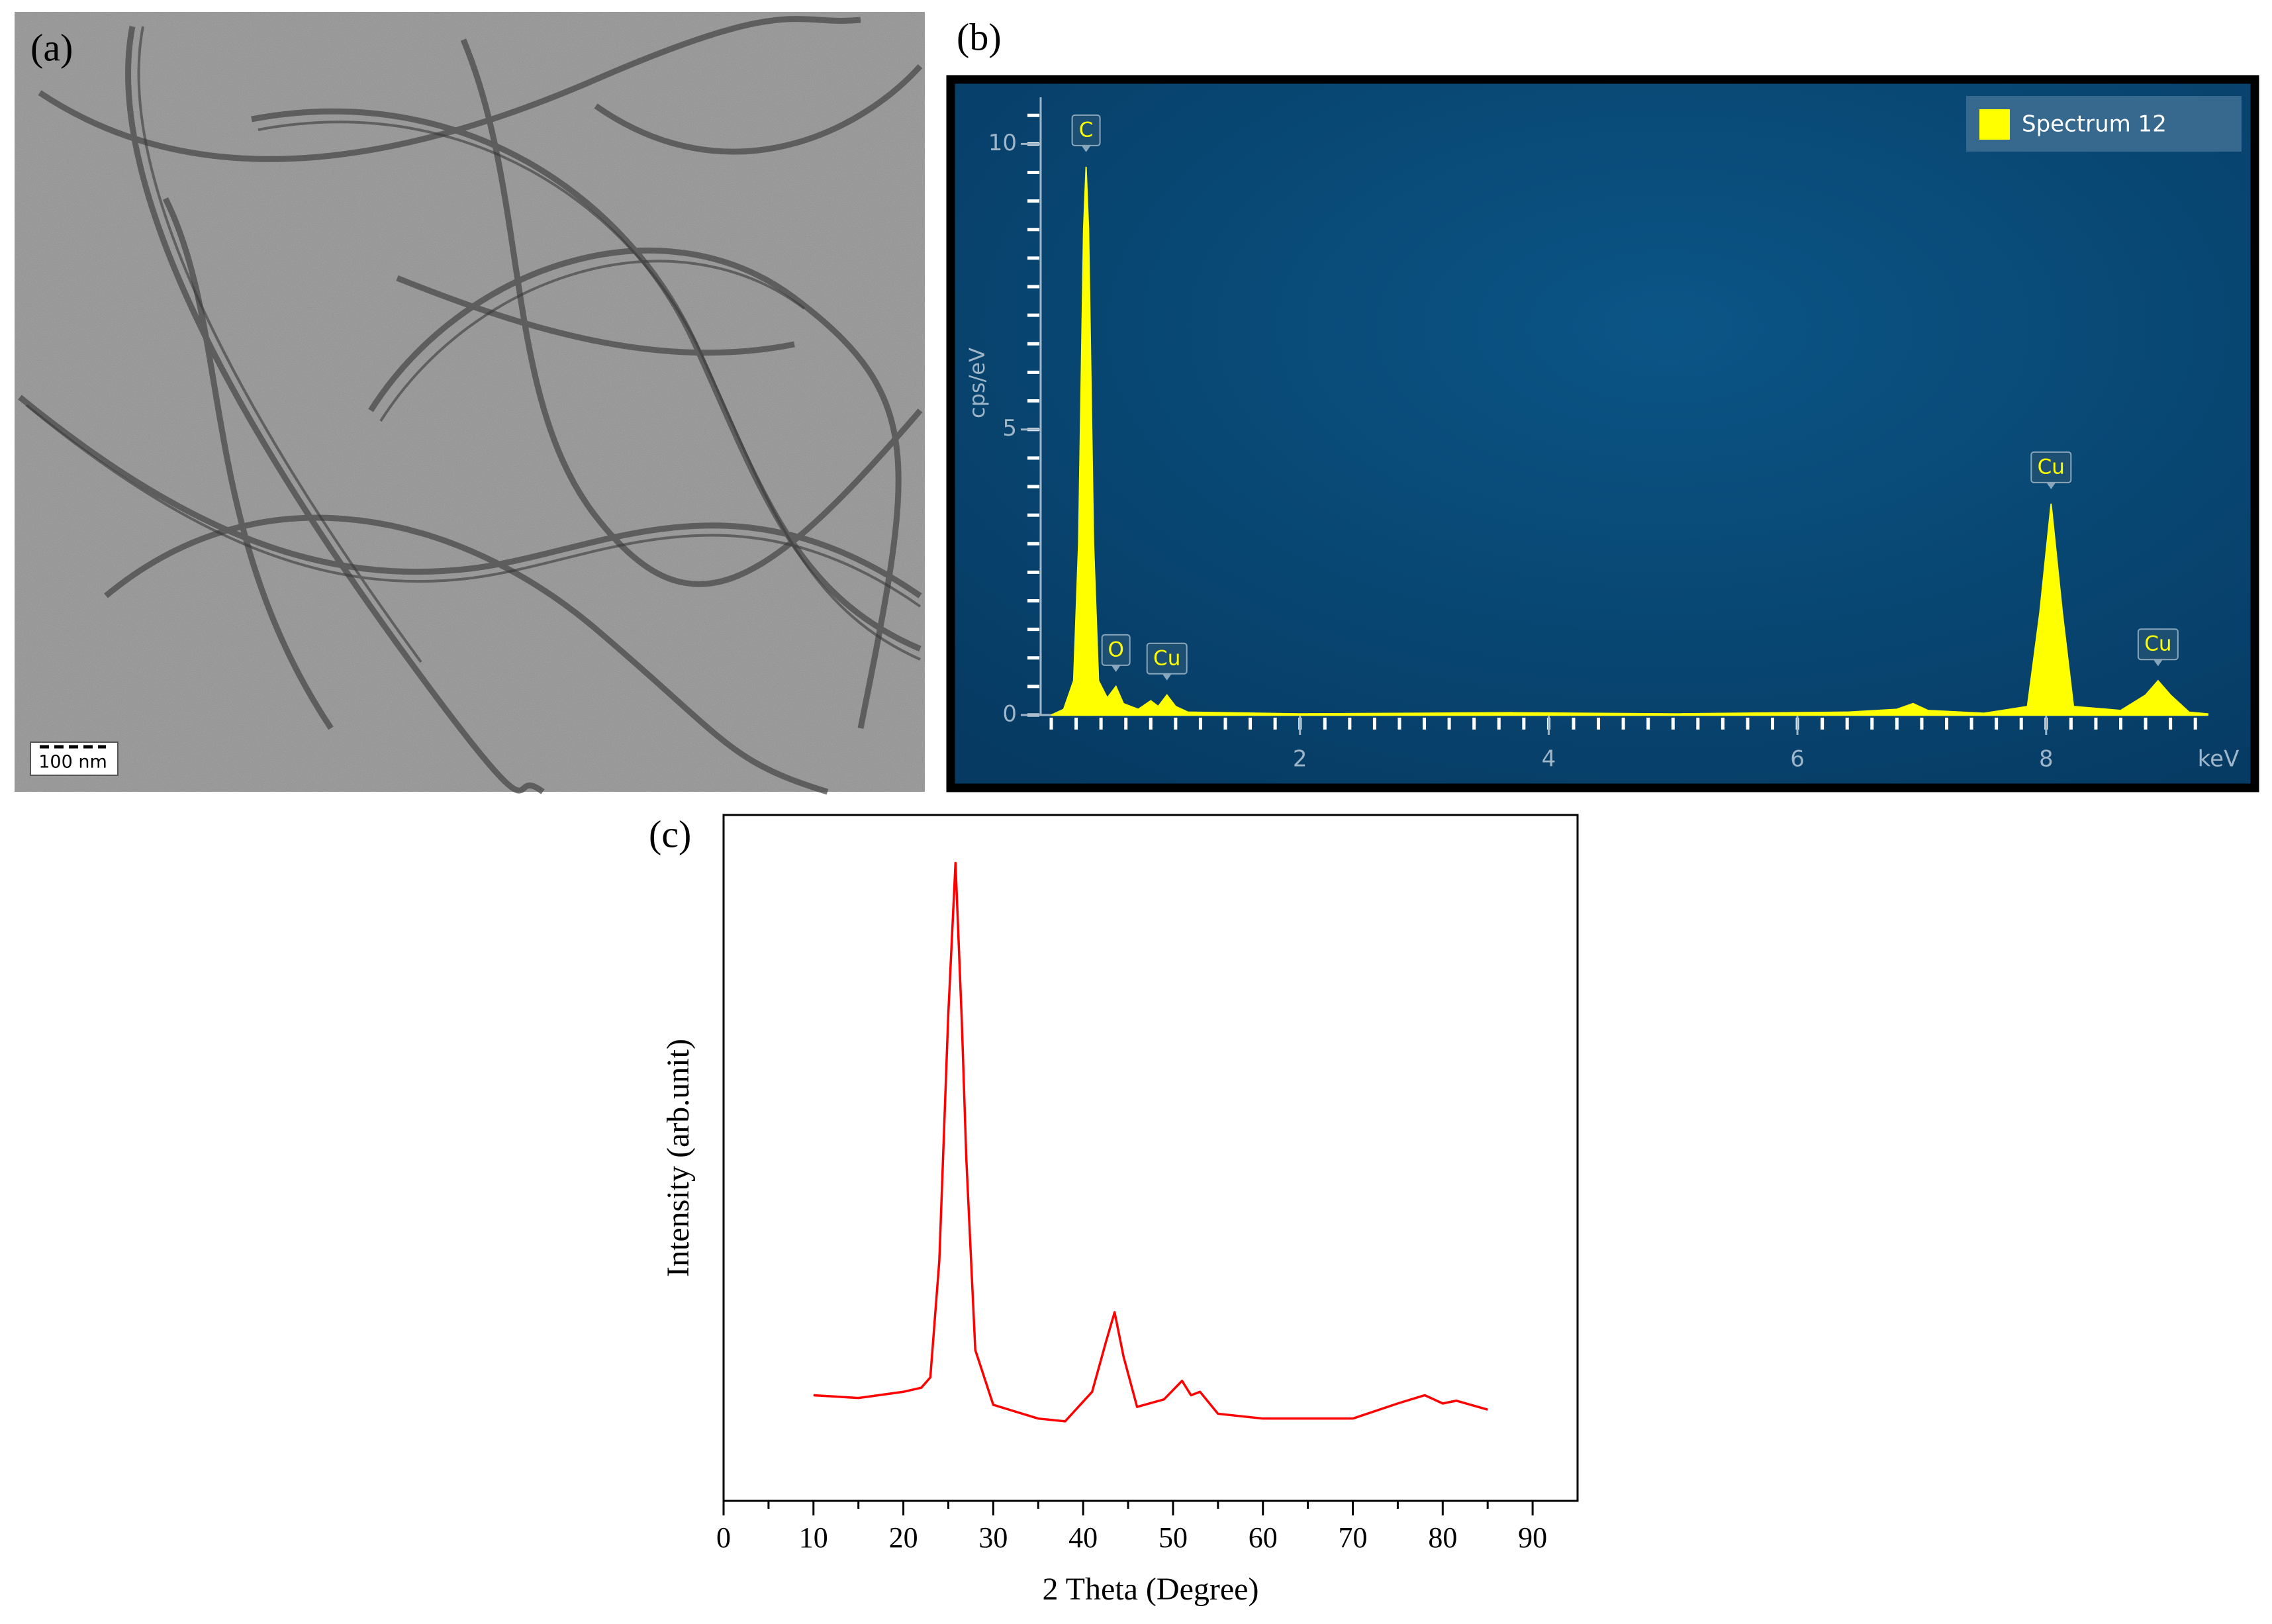 This screenshot has height=1624, width=2272. I want to click on legend-box, so click(2104, 124).